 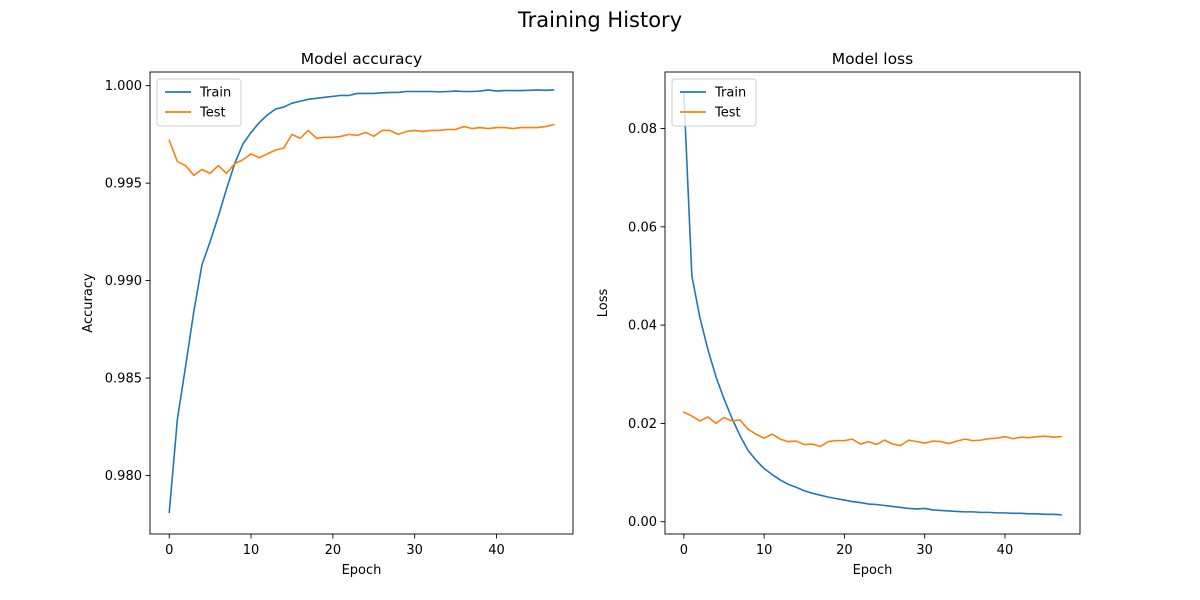 I want to click on loss-ytick-label: 0.06, so click(x=642, y=227).